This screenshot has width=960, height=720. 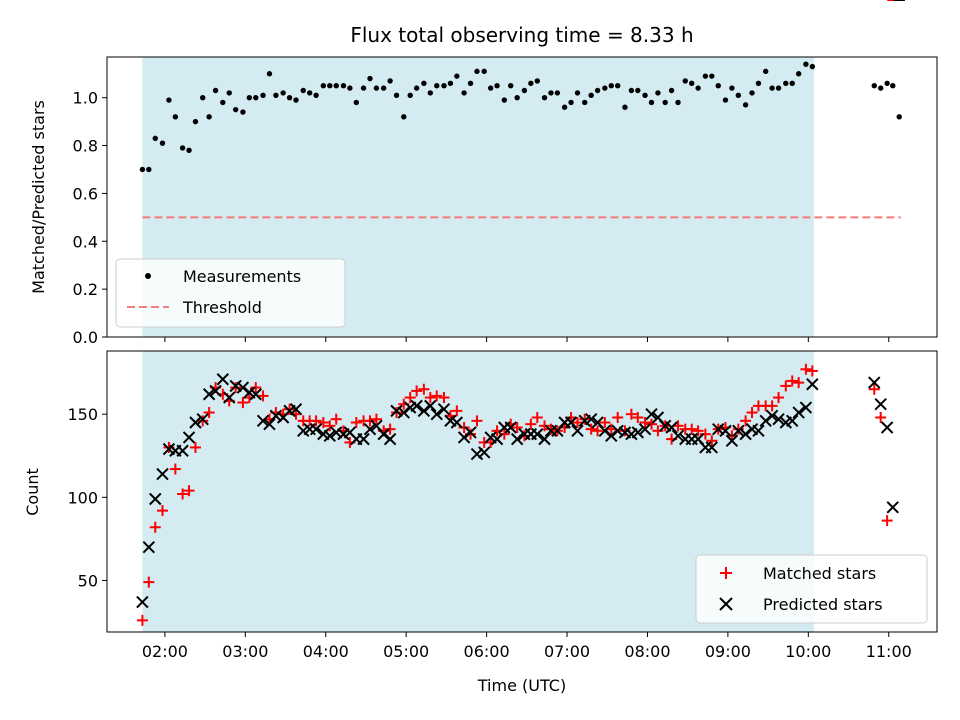 I want to click on bottom-y-axis-title: Count, so click(x=32, y=492).